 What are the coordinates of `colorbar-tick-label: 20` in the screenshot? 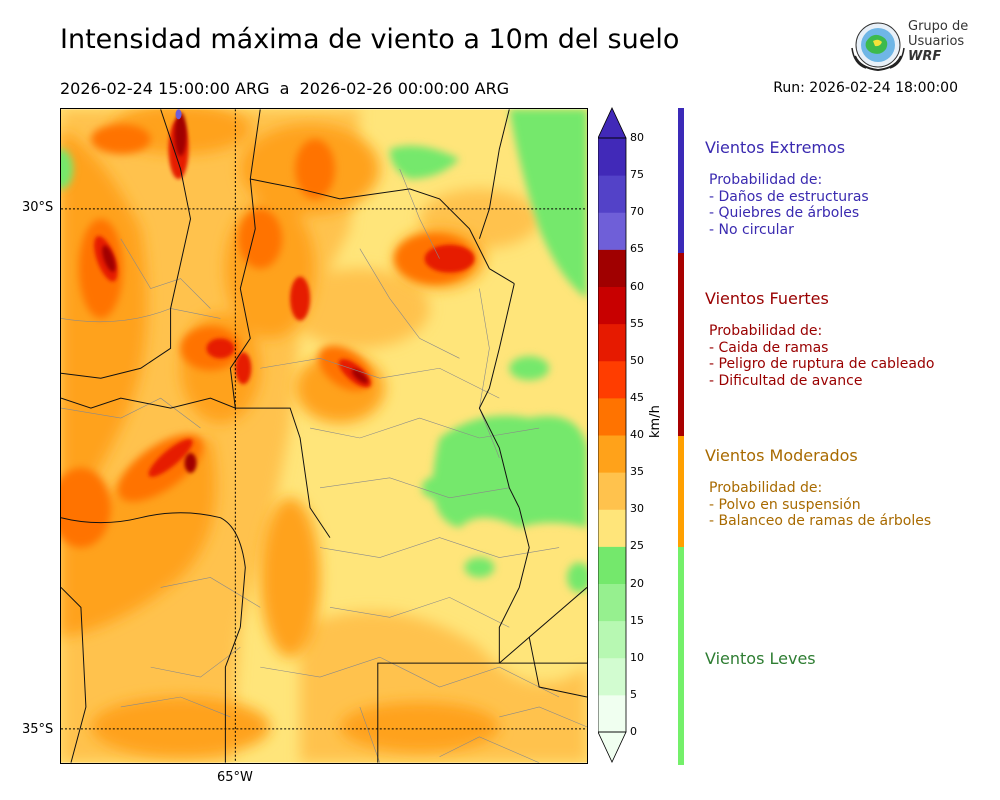 It's located at (637, 583).